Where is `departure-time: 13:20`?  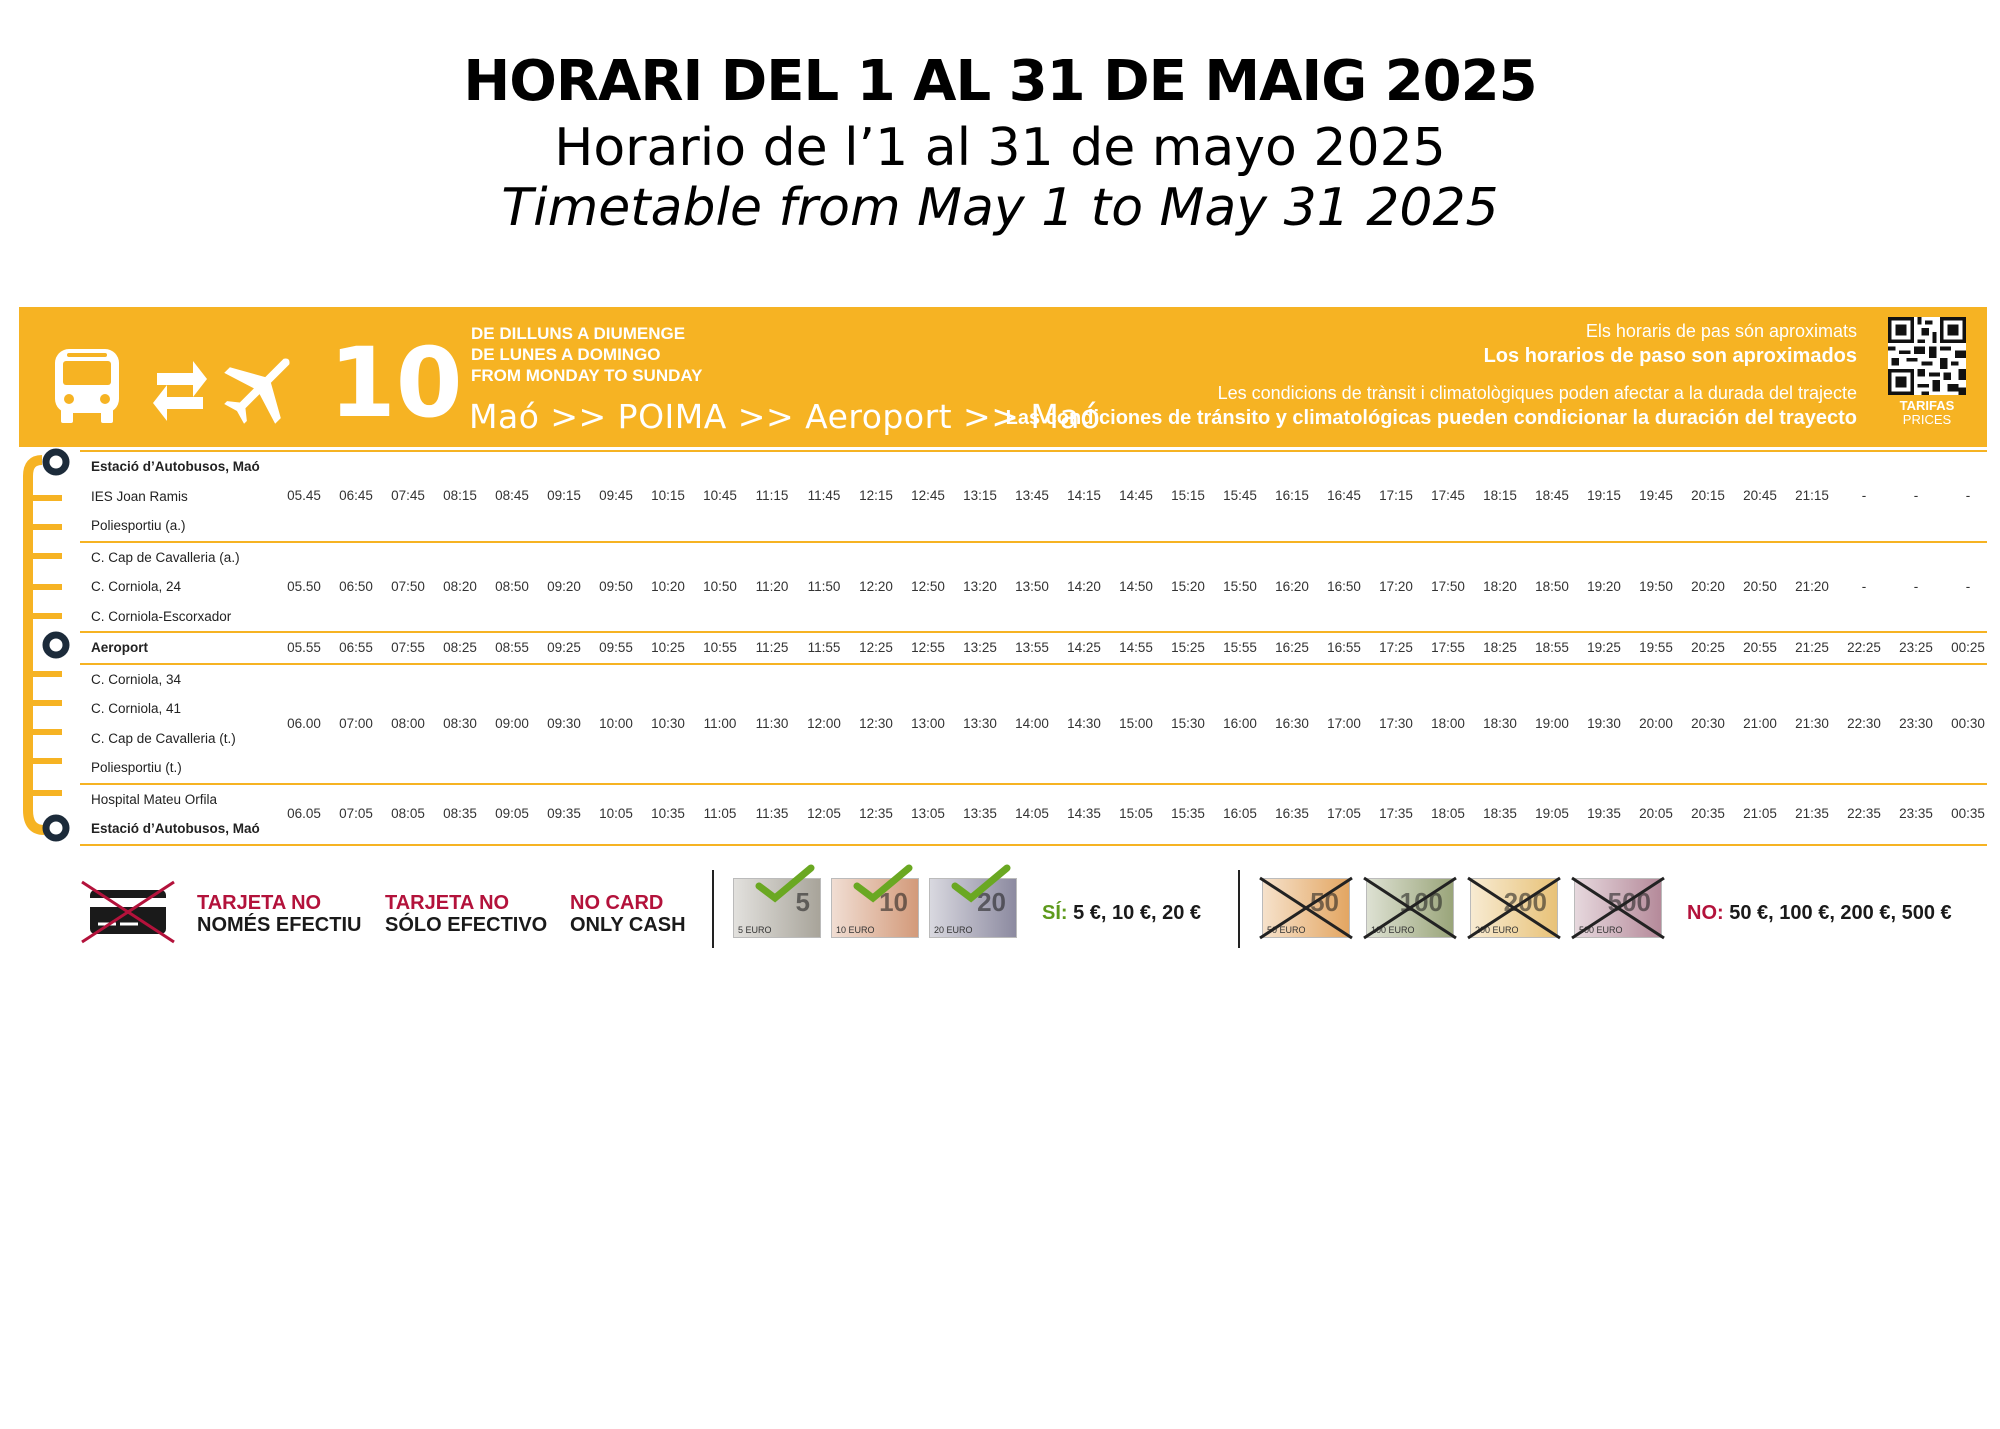
departure-time: 13:20 is located at coordinates (980, 586).